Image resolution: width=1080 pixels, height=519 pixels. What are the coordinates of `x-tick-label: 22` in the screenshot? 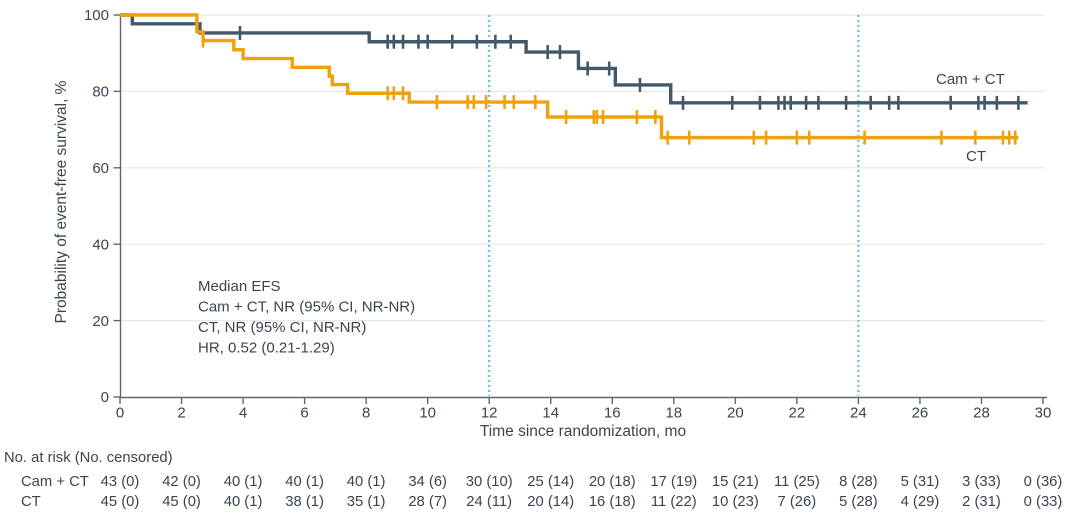 It's located at (797, 413).